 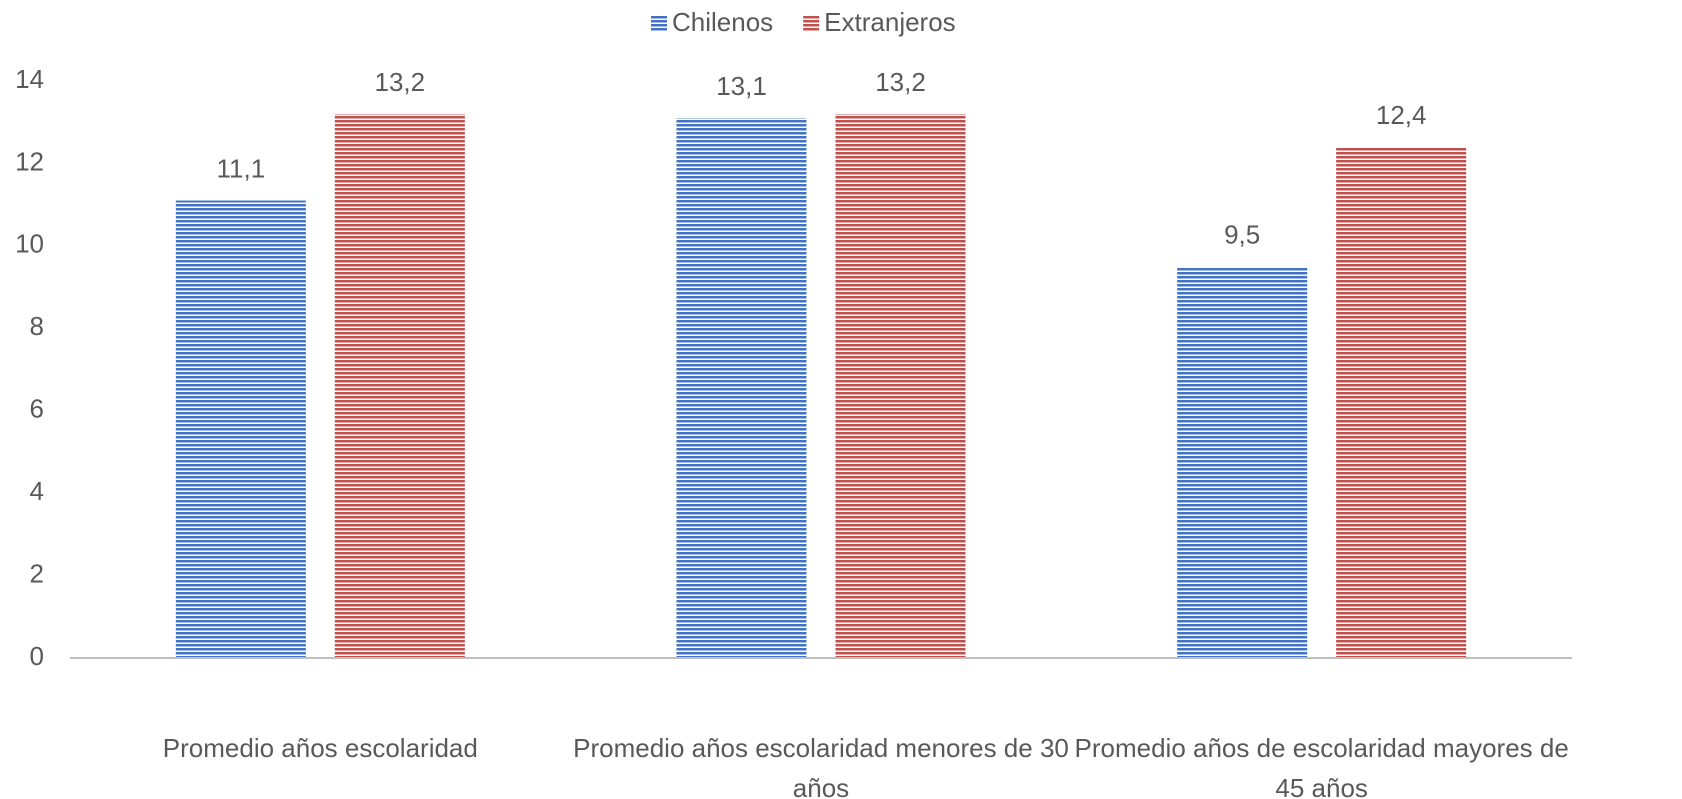 I want to click on legend-label: Extranjeros, so click(x=890, y=22).